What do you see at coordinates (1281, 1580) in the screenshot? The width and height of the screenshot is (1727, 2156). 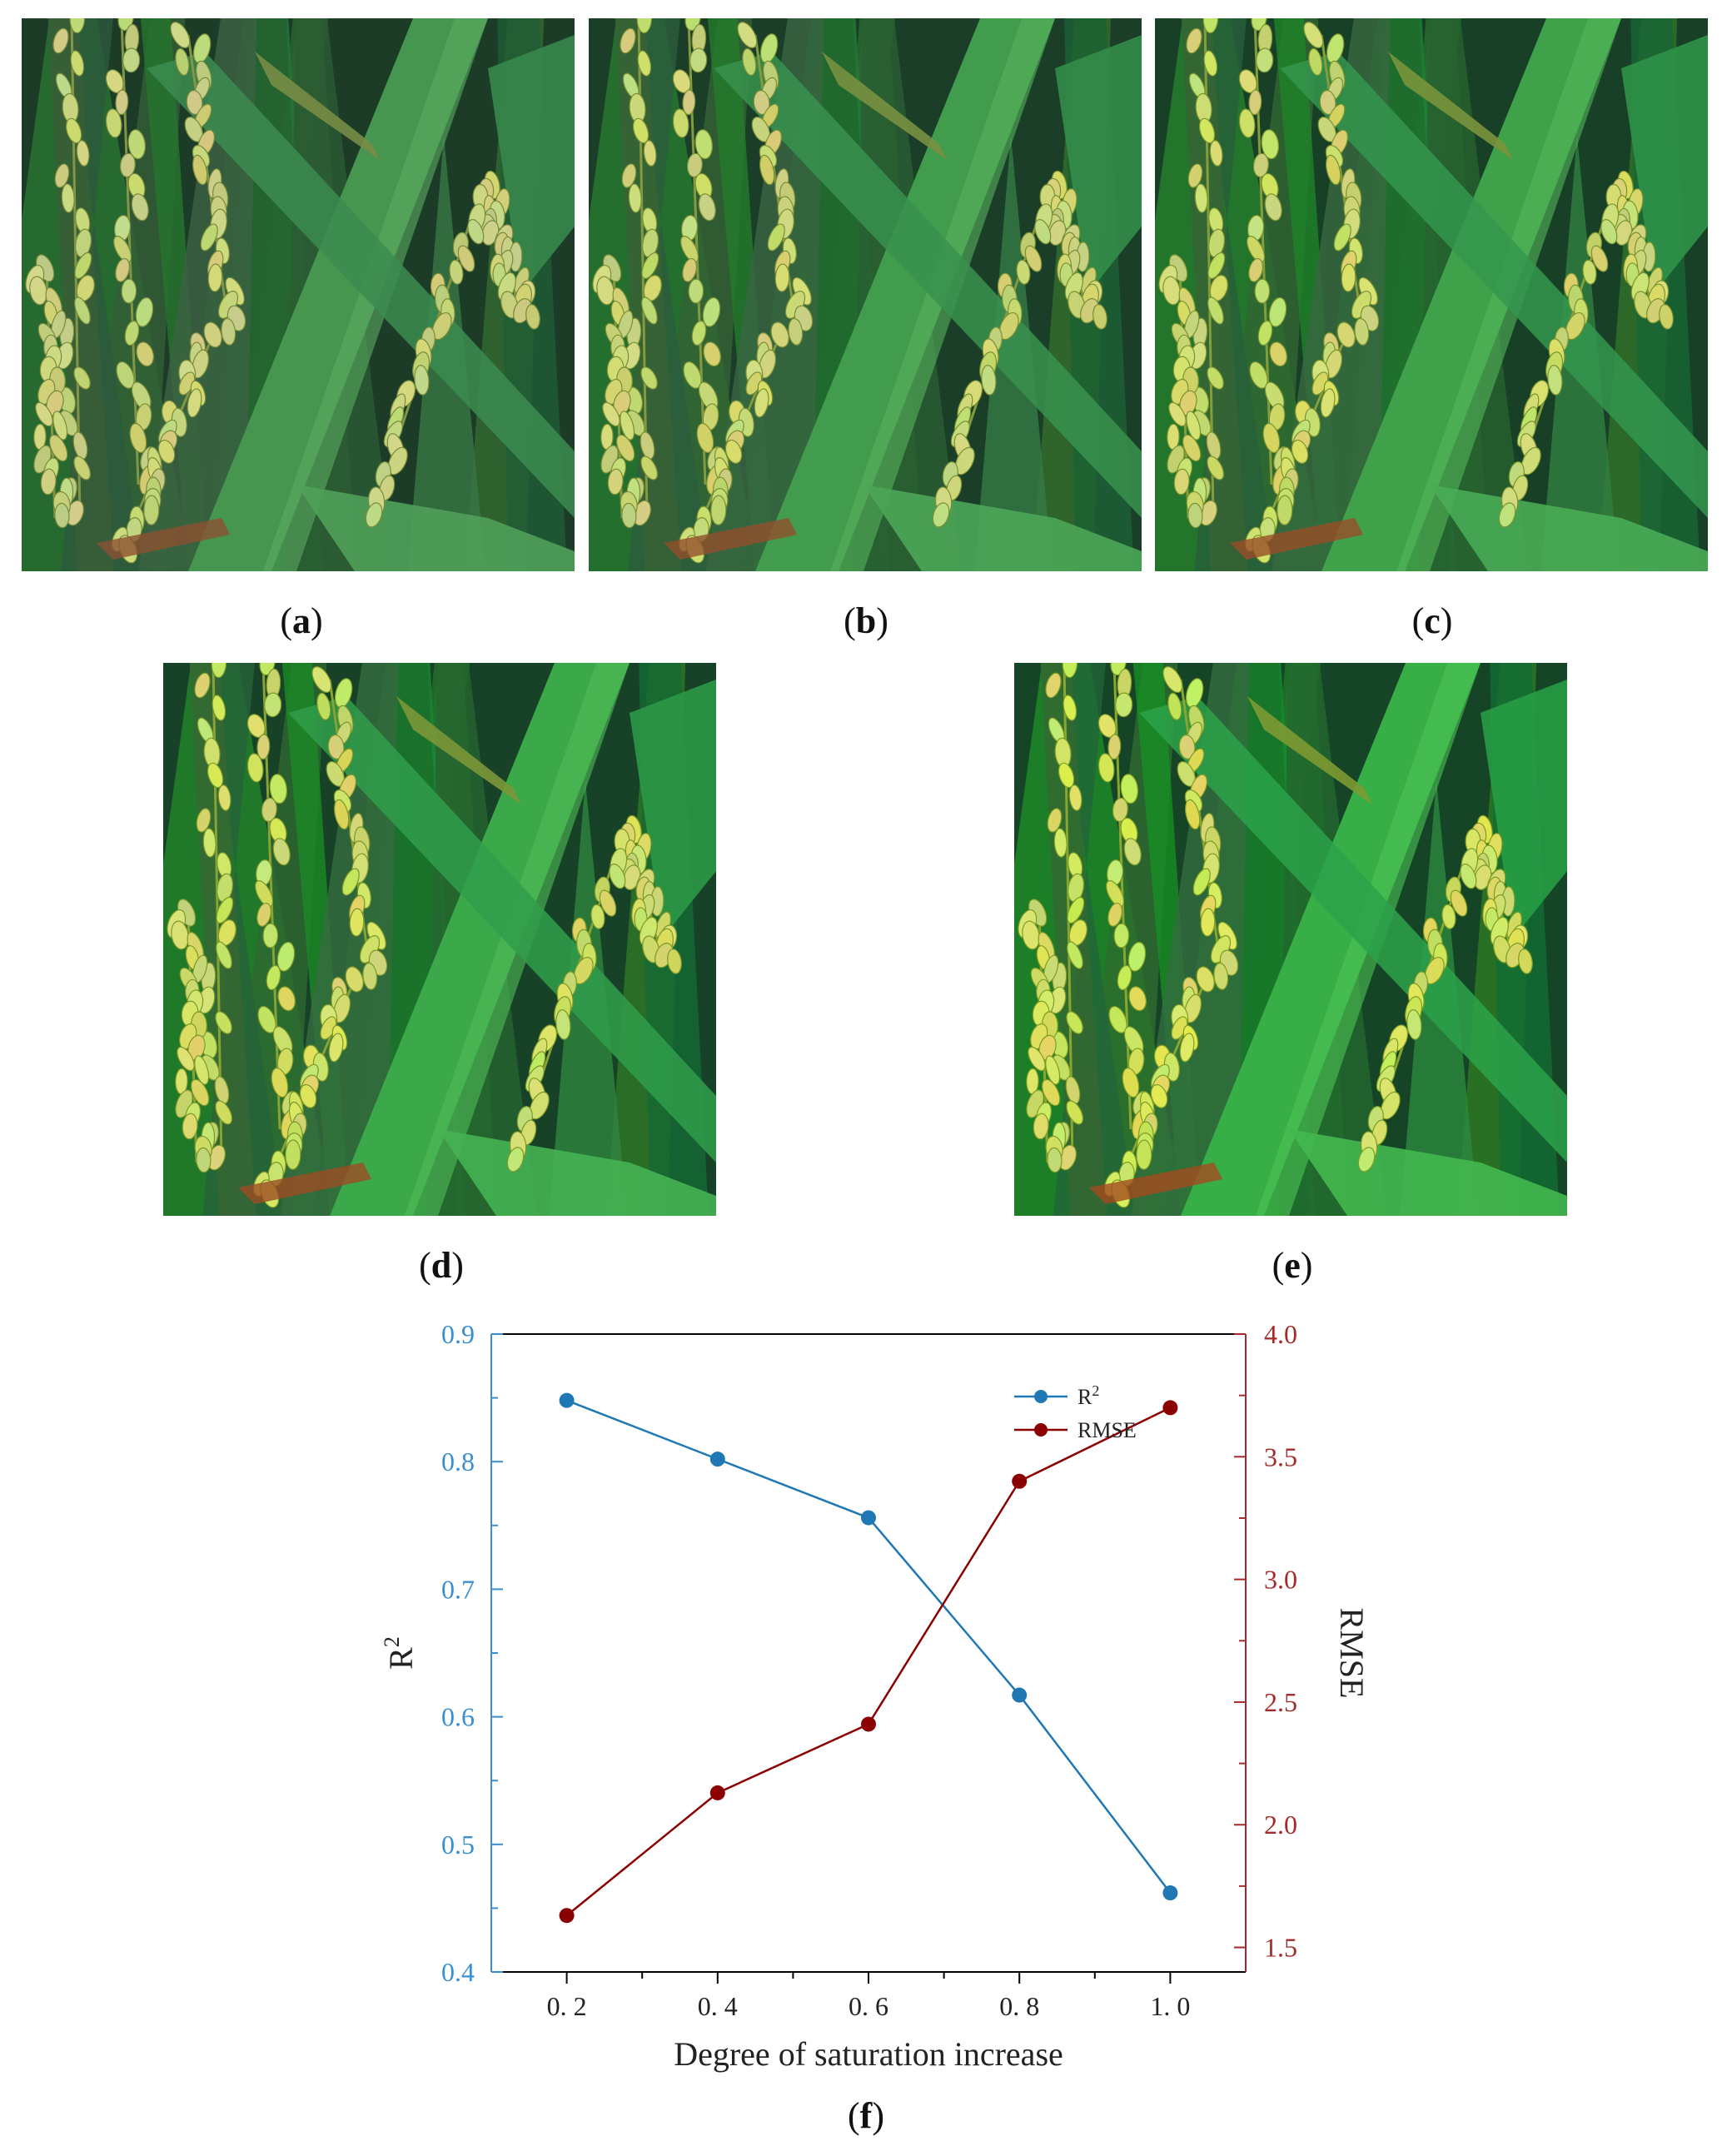 I see `right-tick-label: 3.0` at bounding box center [1281, 1580].